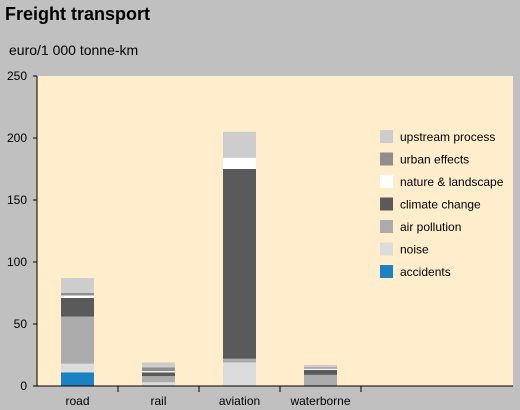  I want to click on bar-waterborne-nature-landscape, so click(320, 369).